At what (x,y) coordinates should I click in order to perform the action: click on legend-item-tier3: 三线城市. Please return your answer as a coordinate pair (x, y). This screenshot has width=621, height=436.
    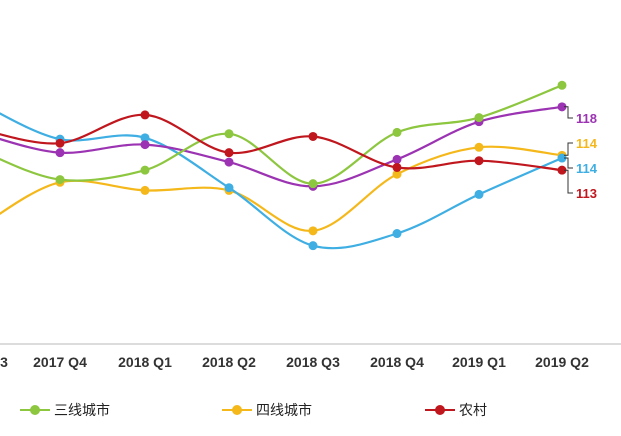
    Looking at the image, I should click on (65, 410).